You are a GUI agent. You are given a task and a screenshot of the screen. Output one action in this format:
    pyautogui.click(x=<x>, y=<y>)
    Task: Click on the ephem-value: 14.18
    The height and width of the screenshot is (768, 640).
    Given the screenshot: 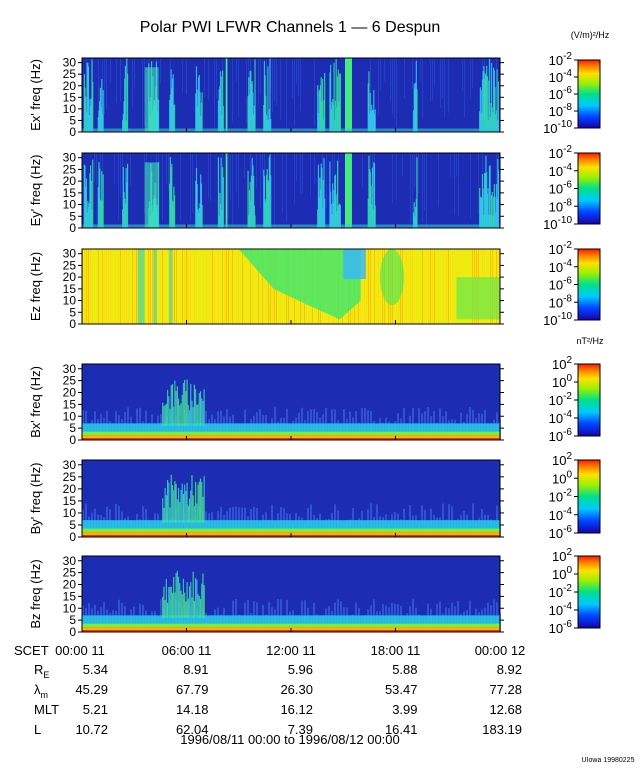 What is the action you would take?
    pyautogui.click(x=192, y=709)
    